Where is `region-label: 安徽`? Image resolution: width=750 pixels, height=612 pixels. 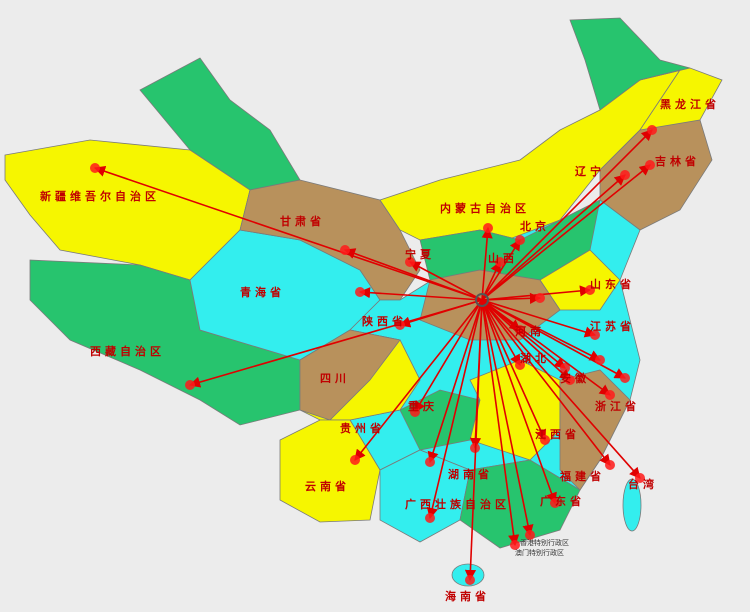
region-label: 安徽 is located at coordinates (575, 378).